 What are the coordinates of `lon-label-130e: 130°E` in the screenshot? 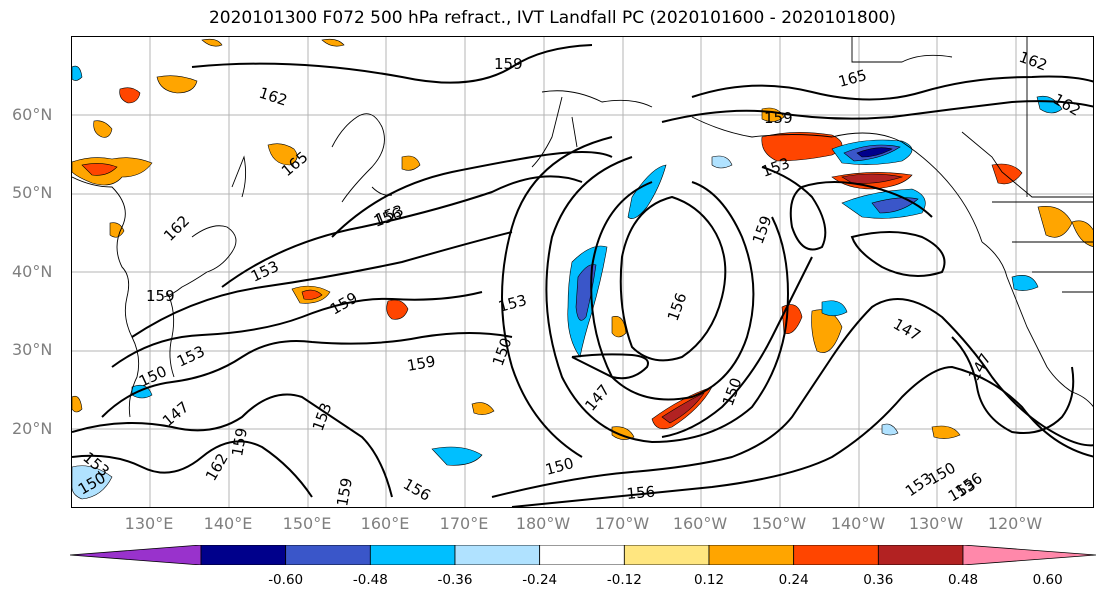 It's located at (149, 523).